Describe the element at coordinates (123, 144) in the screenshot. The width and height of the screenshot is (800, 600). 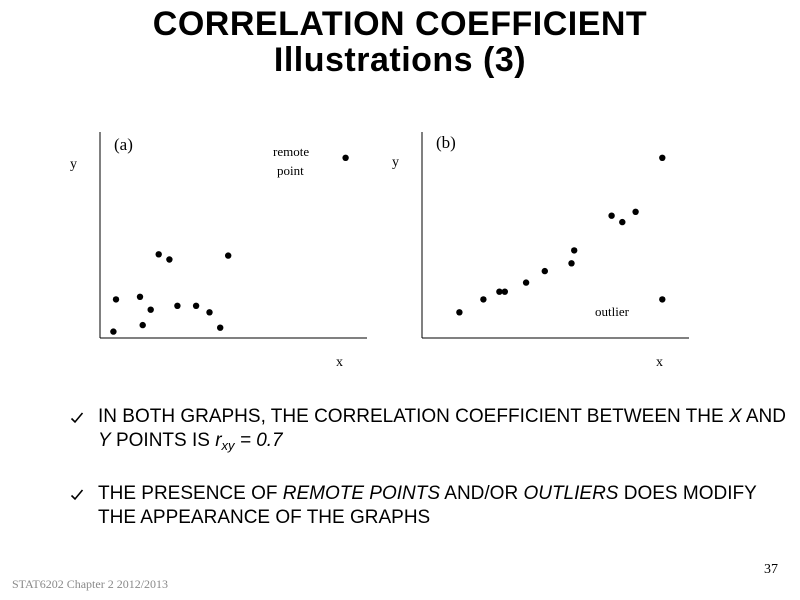
I see `panel-label: (a)` at that location.